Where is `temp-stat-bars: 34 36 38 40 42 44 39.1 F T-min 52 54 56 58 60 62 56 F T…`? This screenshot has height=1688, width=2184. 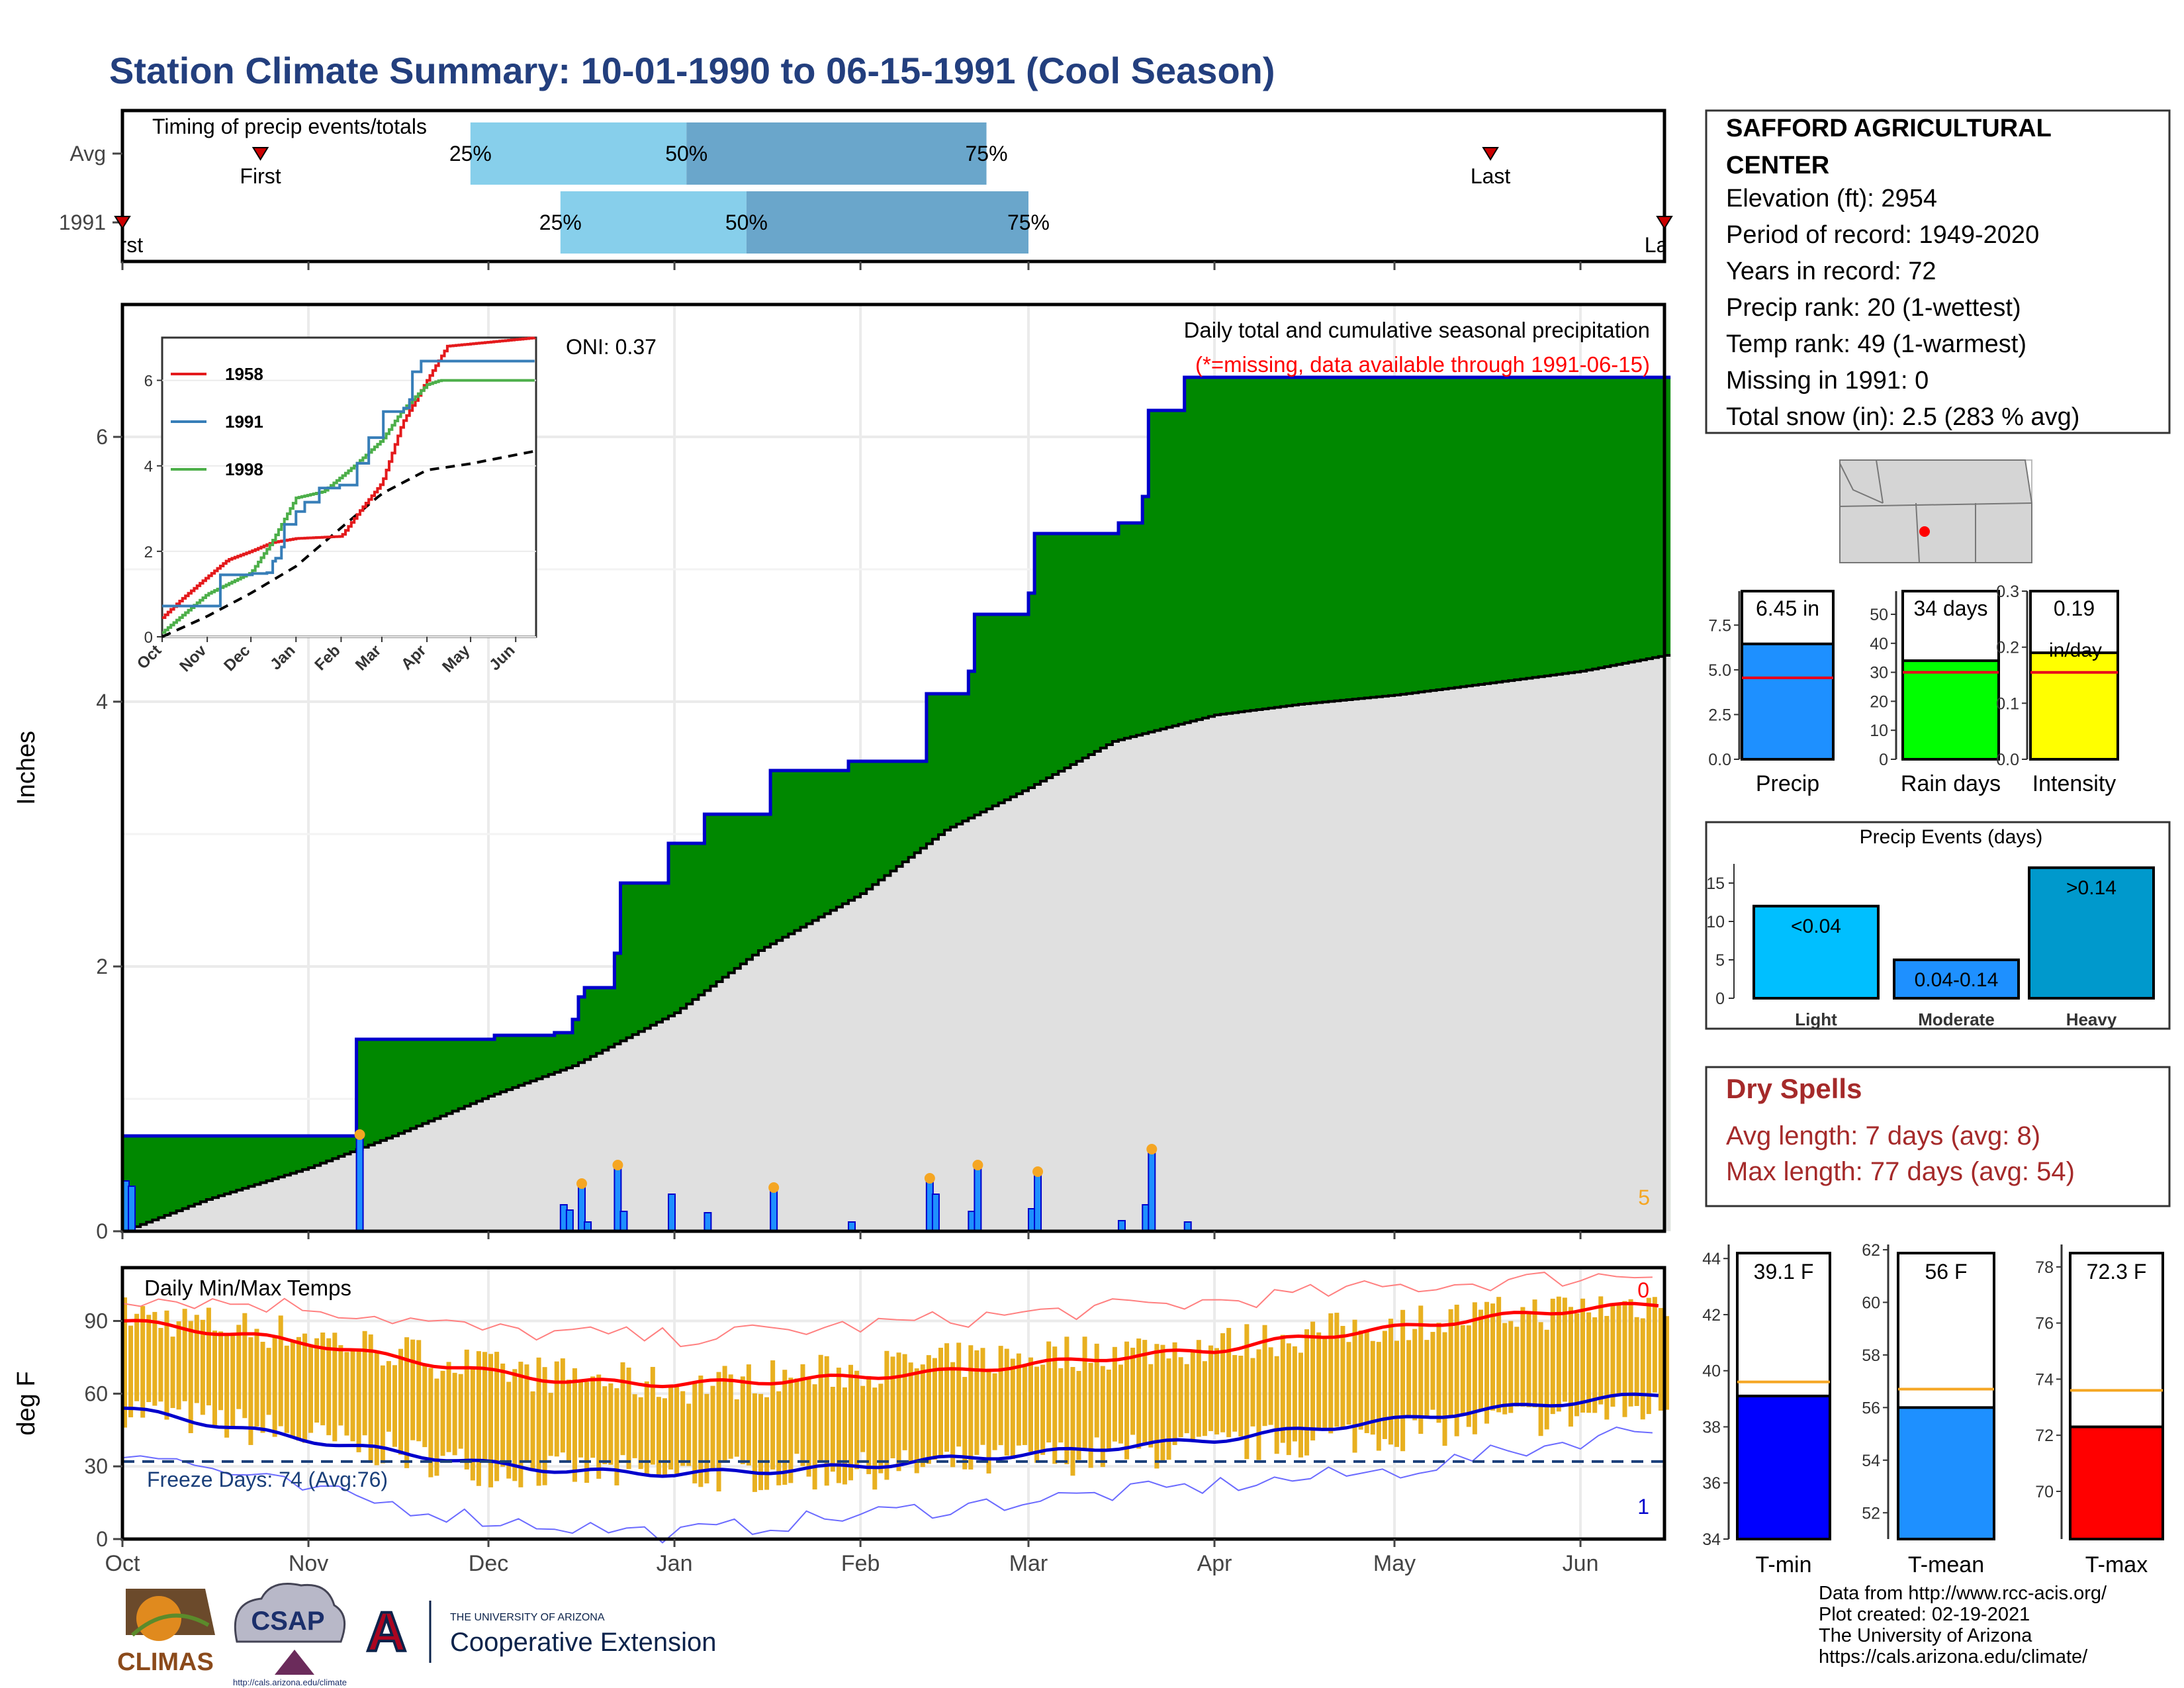 temp-stat-bars: 34 36 38 40 42 44 39.1 F T-min 52 54 56 58 60 62 56 F T… is located at coordinates (1933, 1409).